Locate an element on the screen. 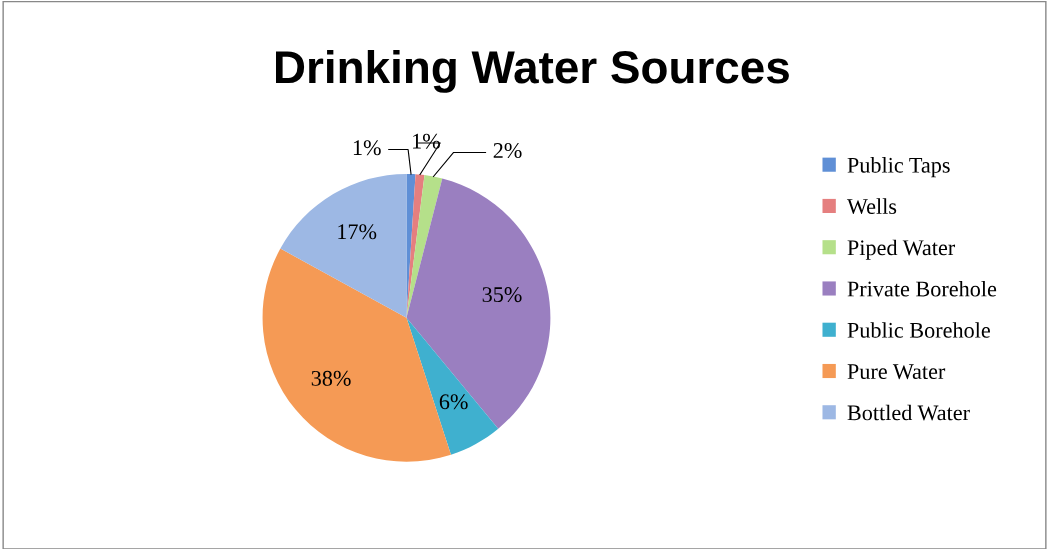 Image resolution: width=1049 pixels, height=549 pixels. data-label: 17% is located at coordinates (357, 232).